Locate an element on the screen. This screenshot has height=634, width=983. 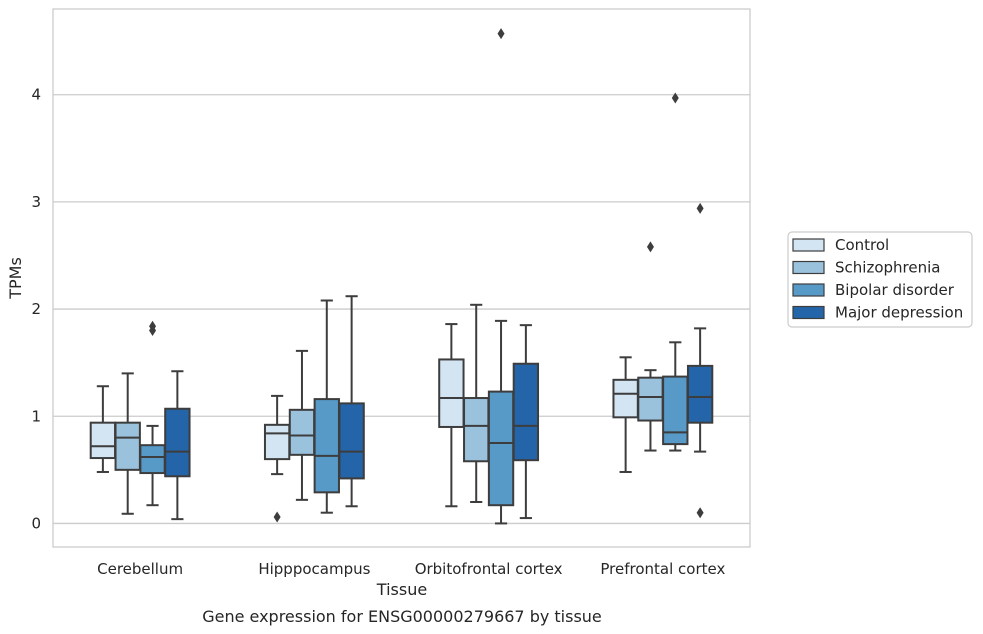
y-tick-labels: 0 1 2 3 4 is located at coordinates (36, 309).